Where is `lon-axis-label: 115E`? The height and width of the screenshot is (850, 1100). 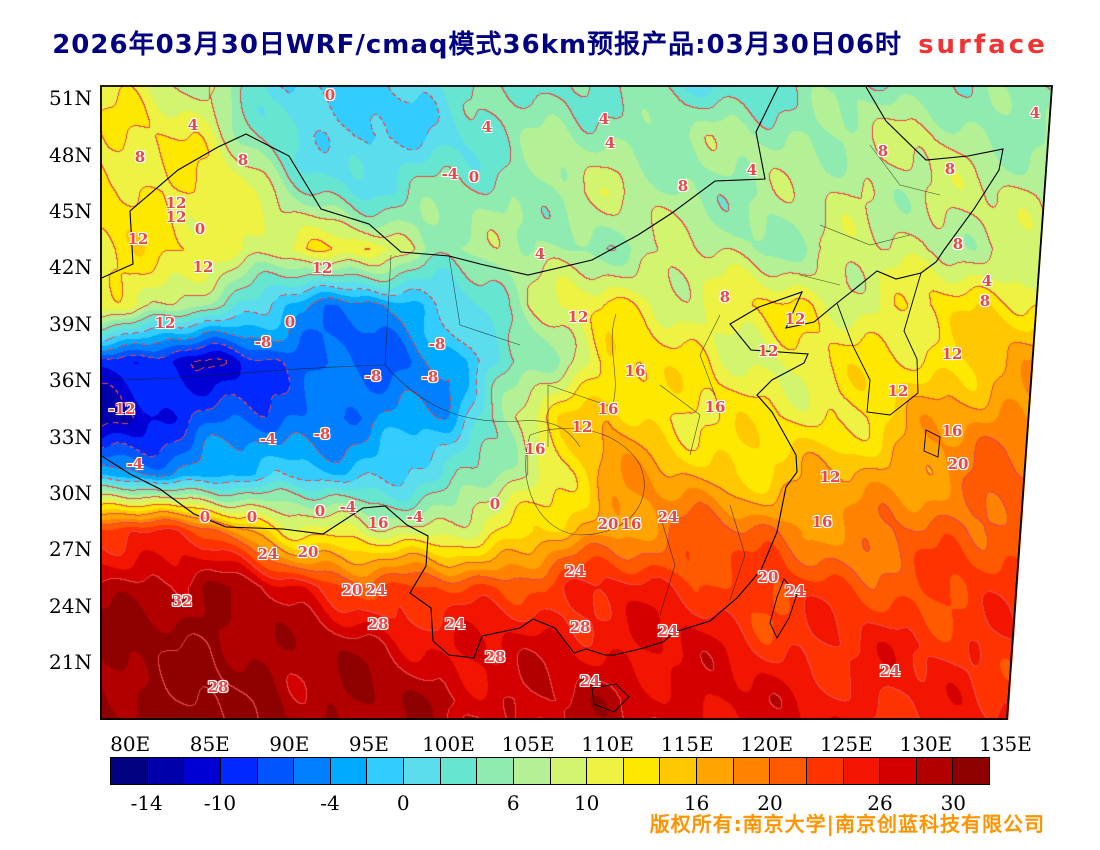
lon-axis-label: 115E is located at coordinates (687, 744).